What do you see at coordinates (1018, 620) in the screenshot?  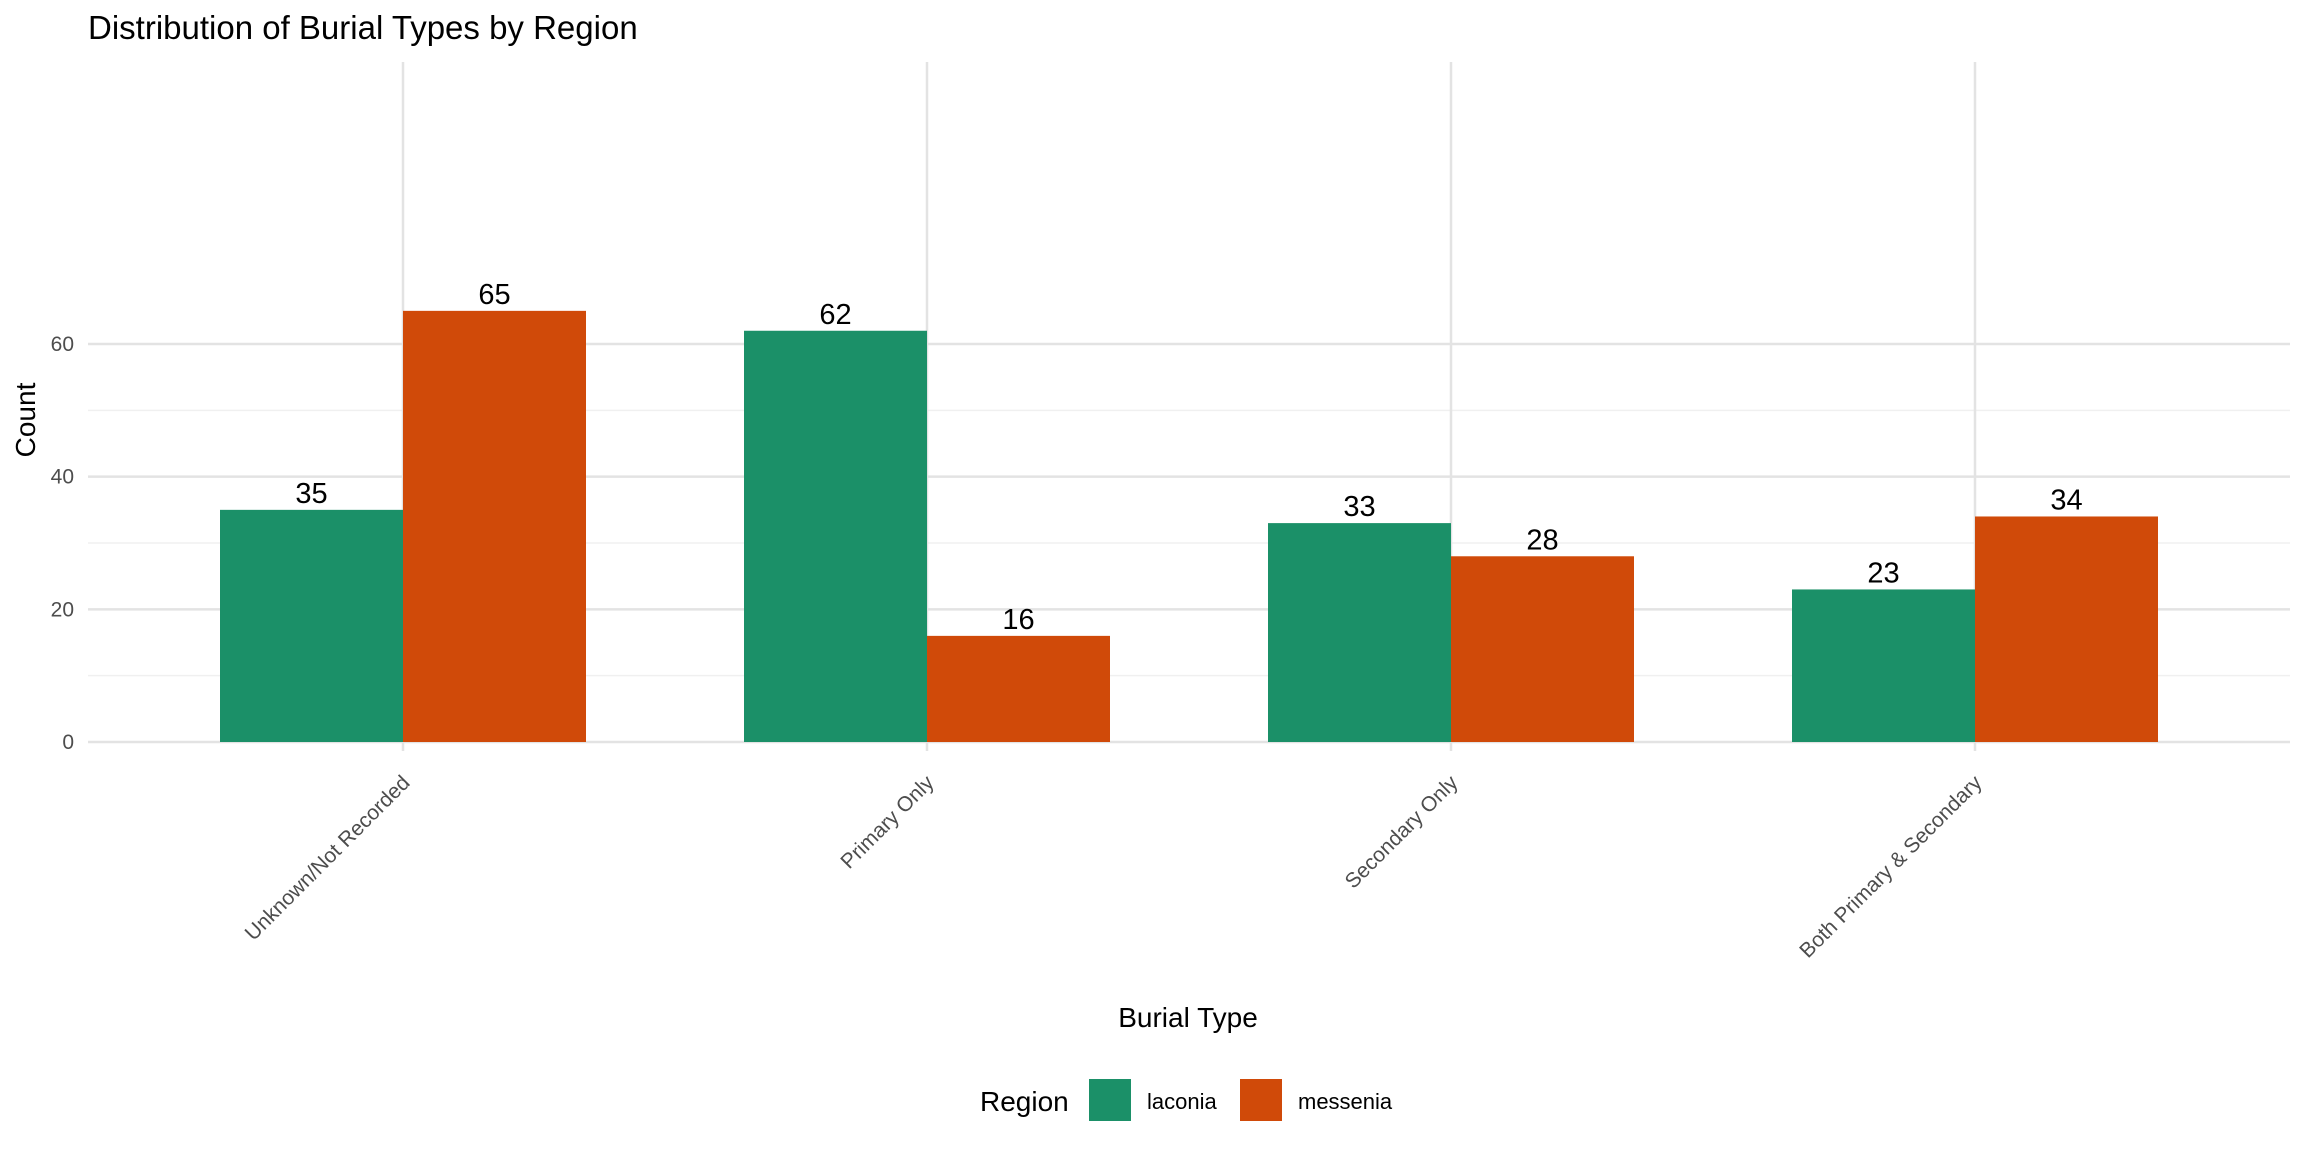 I see `data-label: 16` at bounding box center [1018, 620].